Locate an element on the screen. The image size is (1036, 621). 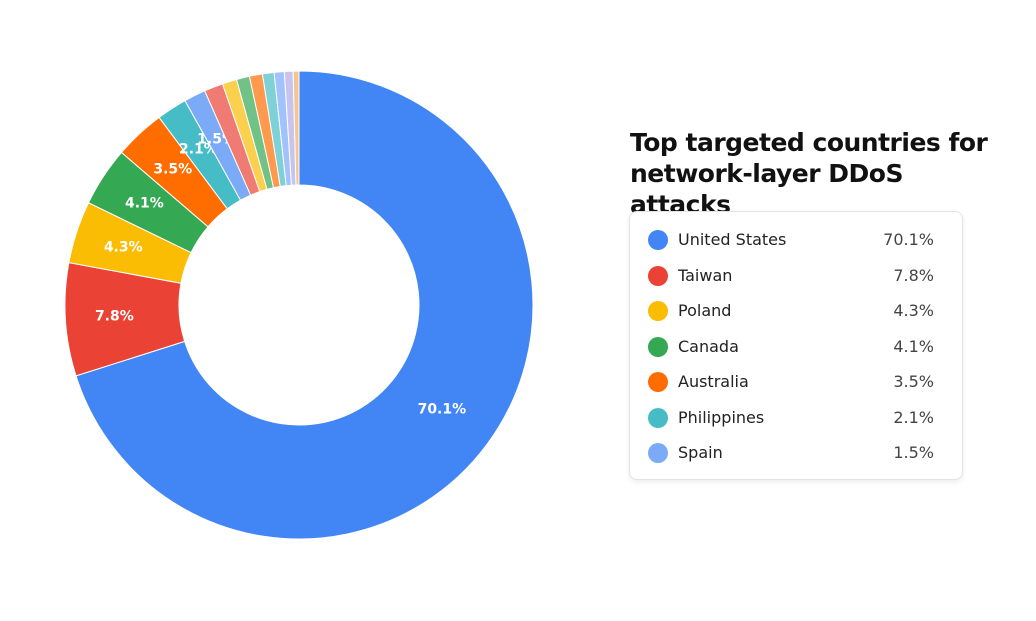
legend-item: Canada 4.1% is located at coordinates (796, 347).